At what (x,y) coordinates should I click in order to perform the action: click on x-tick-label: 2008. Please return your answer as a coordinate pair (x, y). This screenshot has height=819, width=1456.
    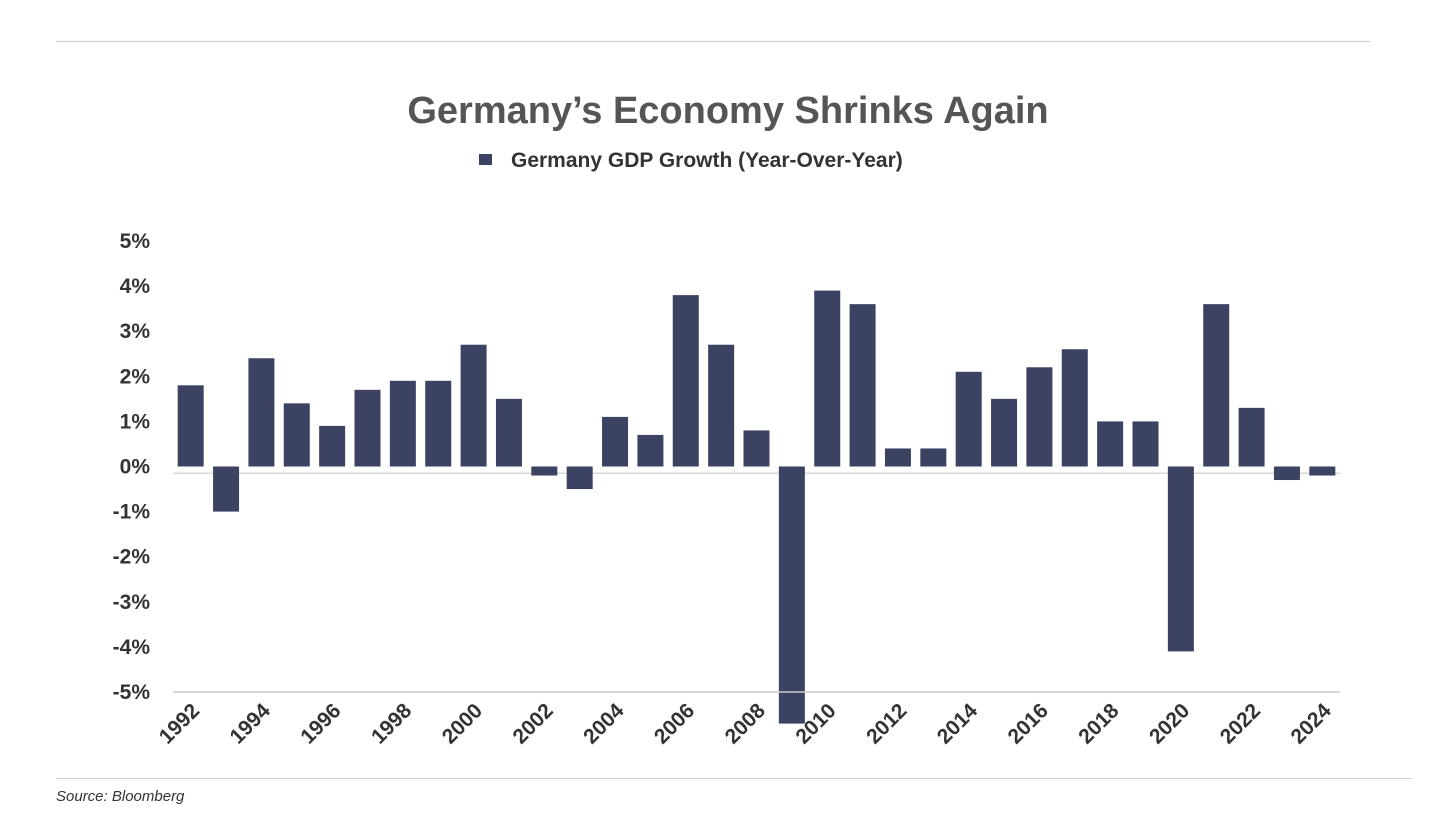
    Looking at the image, I should click on (746, 724).